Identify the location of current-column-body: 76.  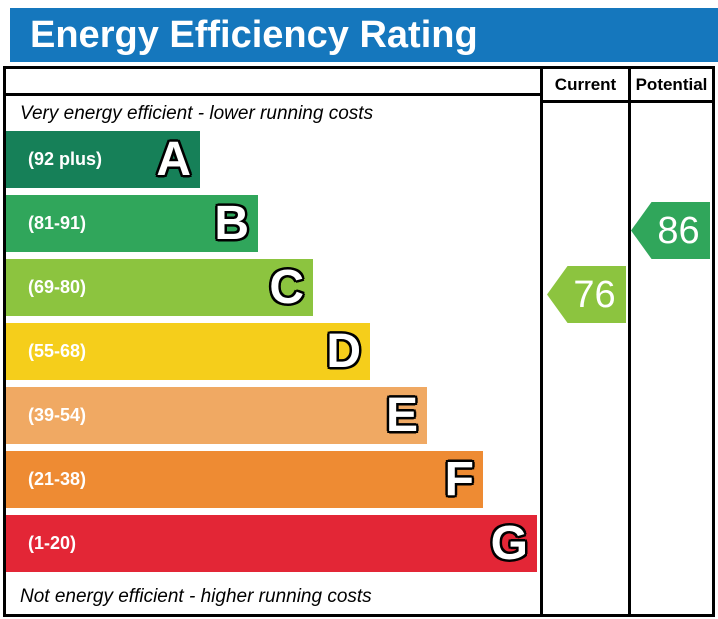
(585, 358).